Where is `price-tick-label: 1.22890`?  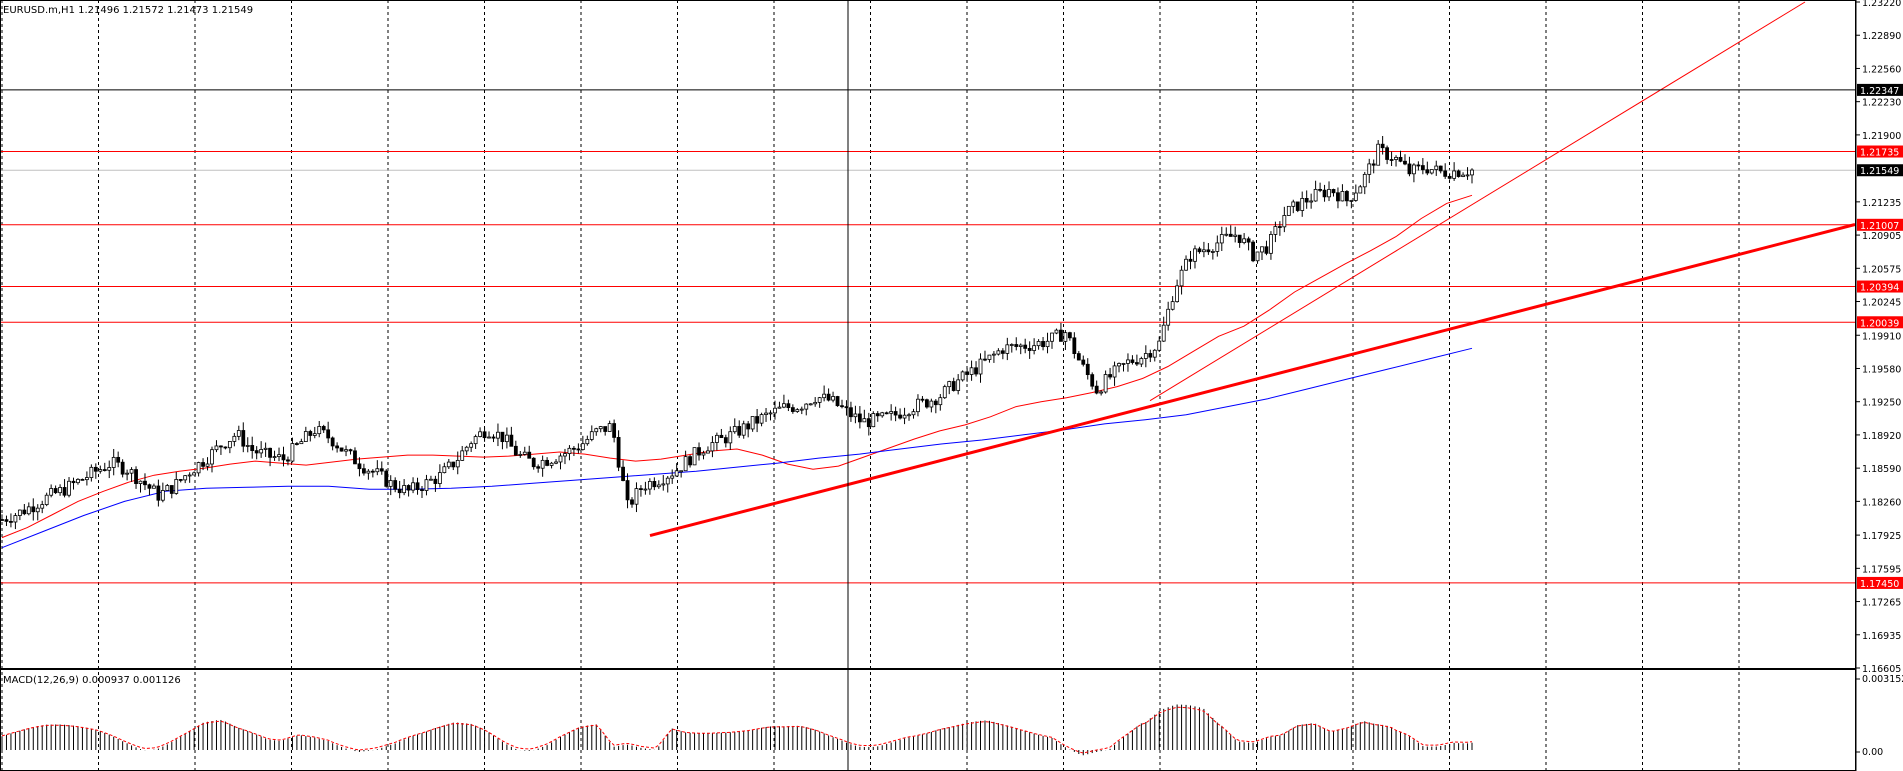 price-tick-label: 1.22890 is located at coordinates (1881, 36).